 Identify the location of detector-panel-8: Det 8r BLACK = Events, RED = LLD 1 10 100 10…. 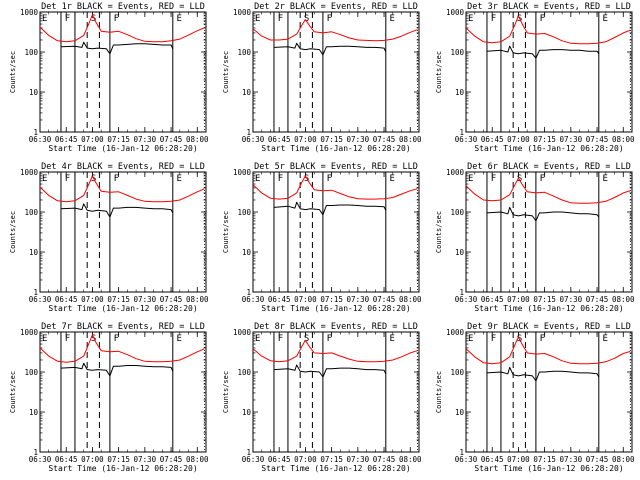
(322, 397).